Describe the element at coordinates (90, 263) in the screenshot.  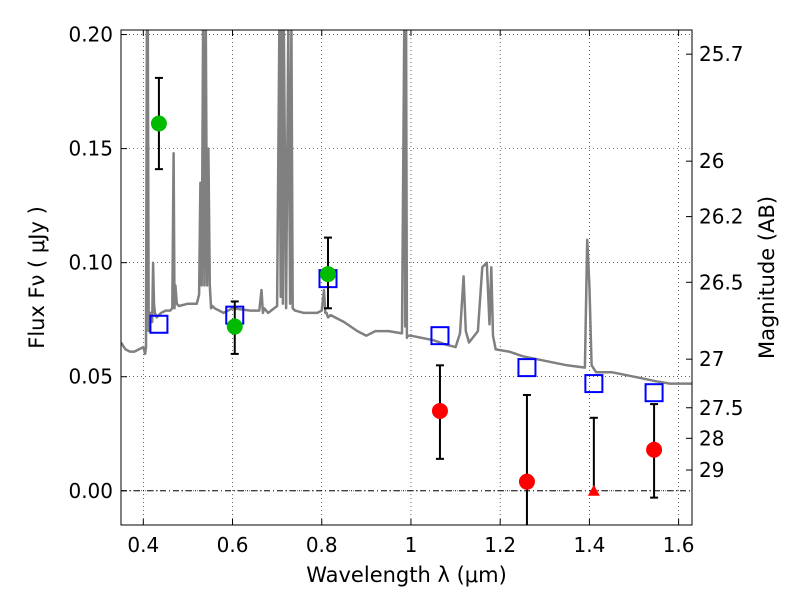
I see `y-tick-label: 0.10` at that location.